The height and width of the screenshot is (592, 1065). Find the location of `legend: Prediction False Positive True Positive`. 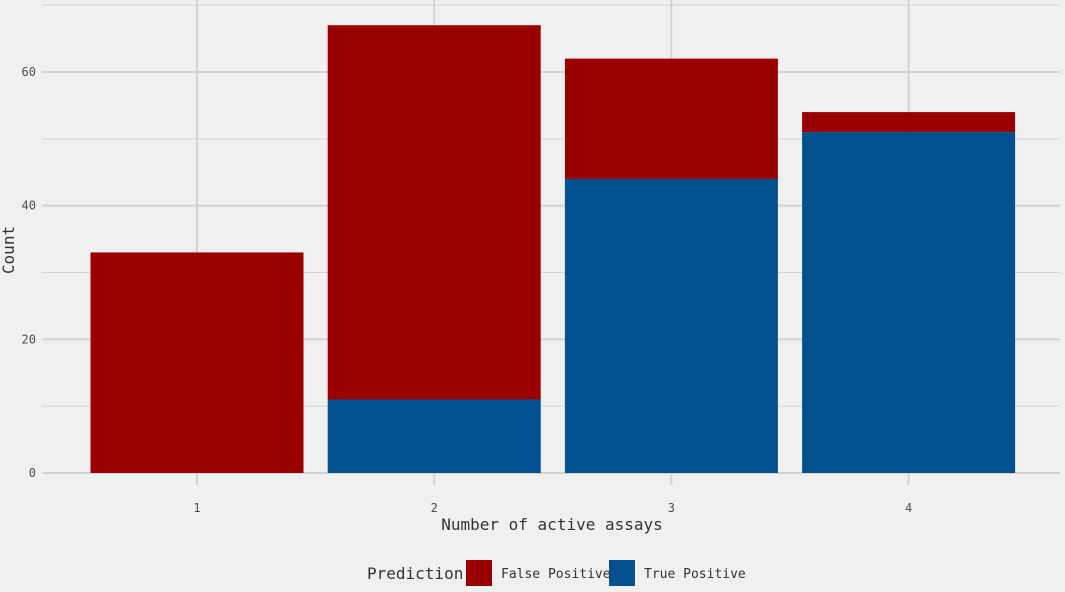

legend: Prediction False Positive True Positive is located at coordinates (556, 573).